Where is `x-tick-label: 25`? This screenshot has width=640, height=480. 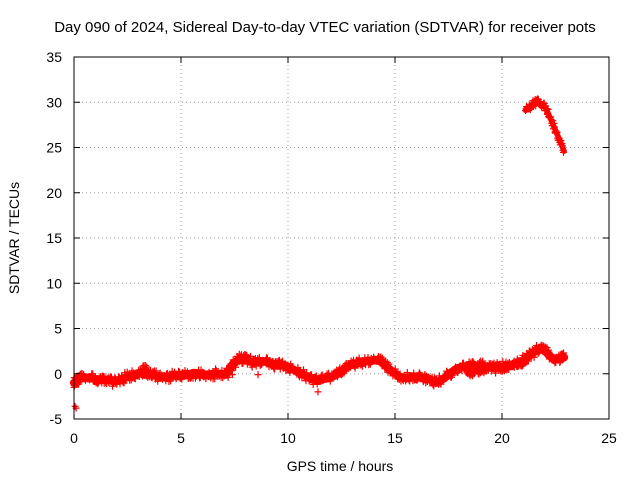 x-tick-label: 25 is located at coordinates (609, 438).